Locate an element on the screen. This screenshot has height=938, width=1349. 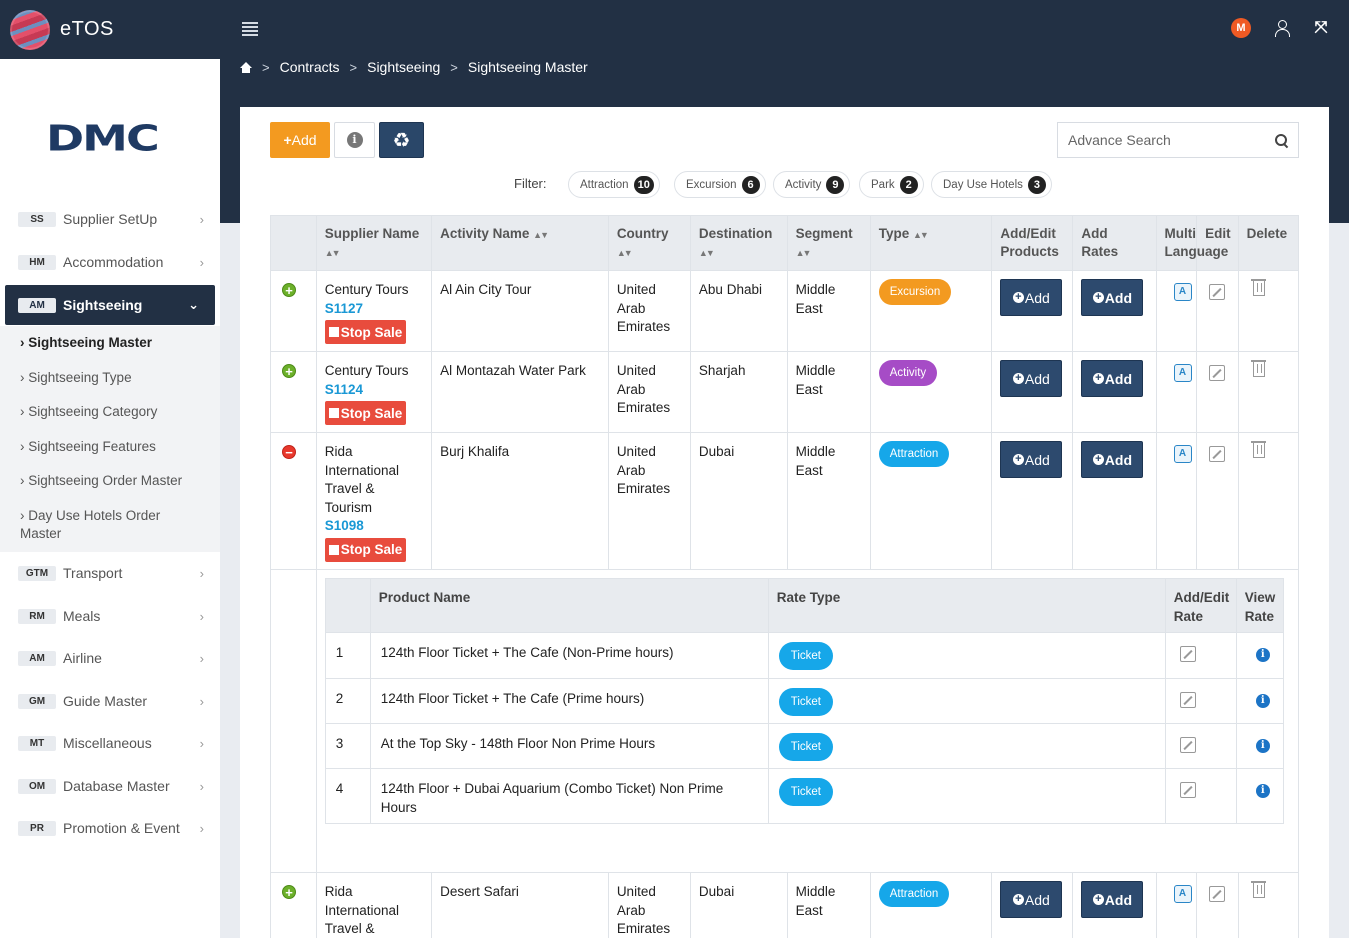
filter-chip-day-use-hotels: Day Use Hotels 3 is located at coordinates (991, 184).